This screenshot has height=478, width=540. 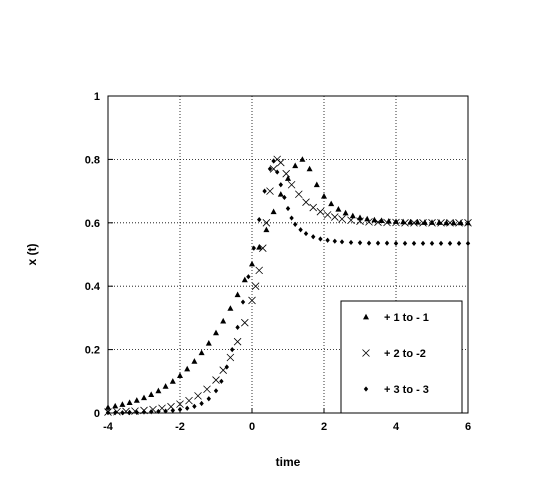 What do you see at coordinates (180, 427) in the screenshot?
I see `x-tick-label: -2` at bounding box center [180, 427].